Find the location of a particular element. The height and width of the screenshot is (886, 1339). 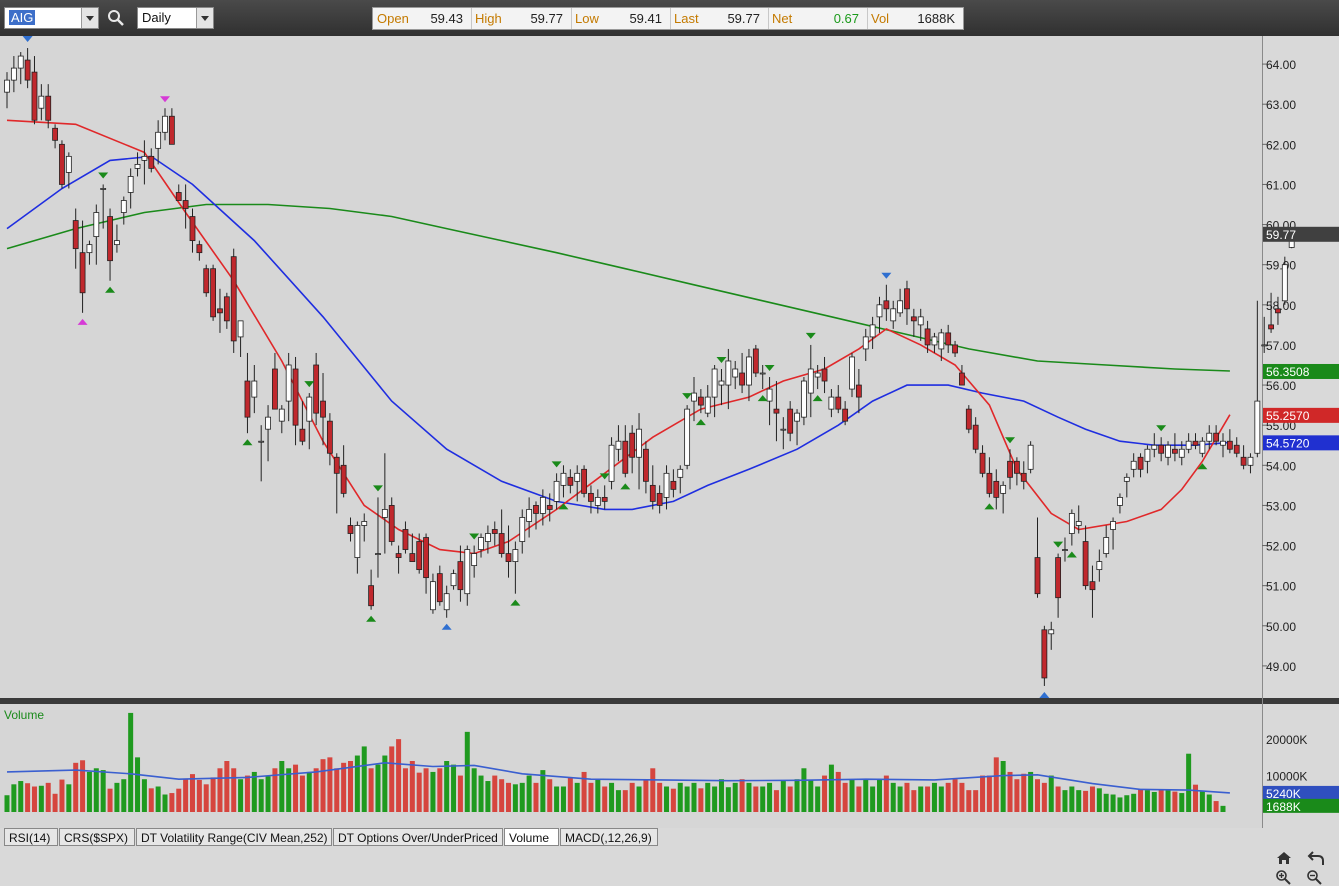

volume-label: Volume is located at coordinates (24, 715).